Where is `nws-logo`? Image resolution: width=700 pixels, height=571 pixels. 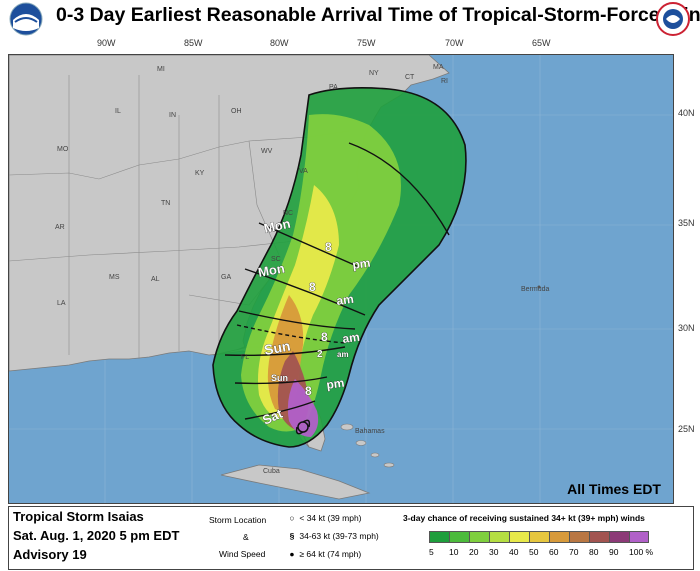 nws-logo is located at coordinates (673, 19).